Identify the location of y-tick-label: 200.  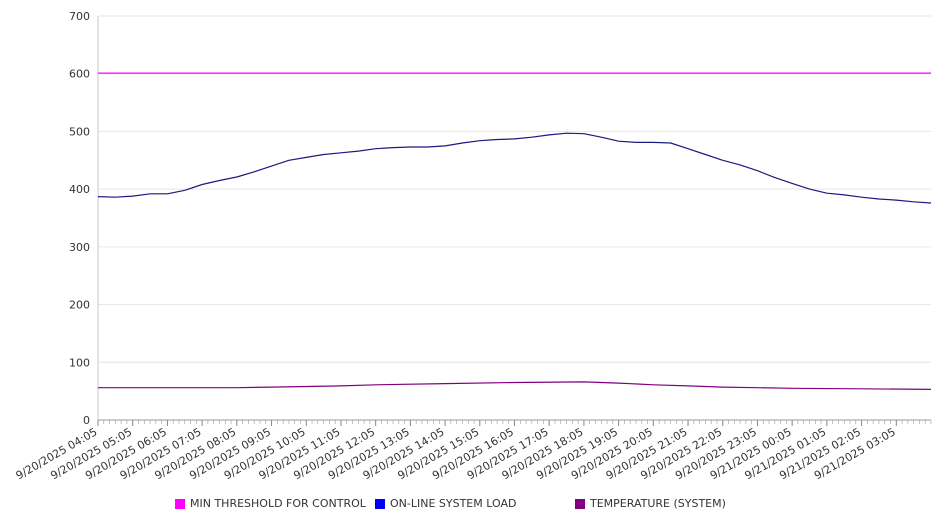
(79, 305).